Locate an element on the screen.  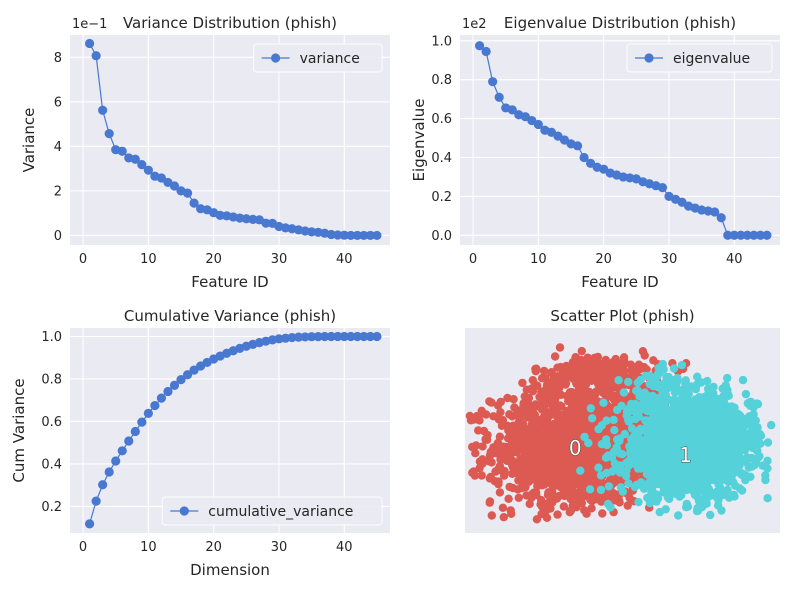
chart-title: Eigenvalue Distribution (phish) is located at coordinates (620, 23).